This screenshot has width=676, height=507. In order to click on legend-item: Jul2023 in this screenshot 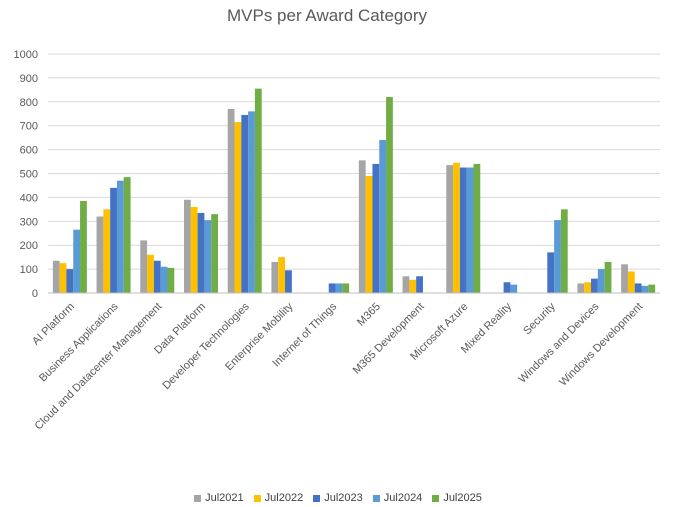, I will do `click(338, 498)`.